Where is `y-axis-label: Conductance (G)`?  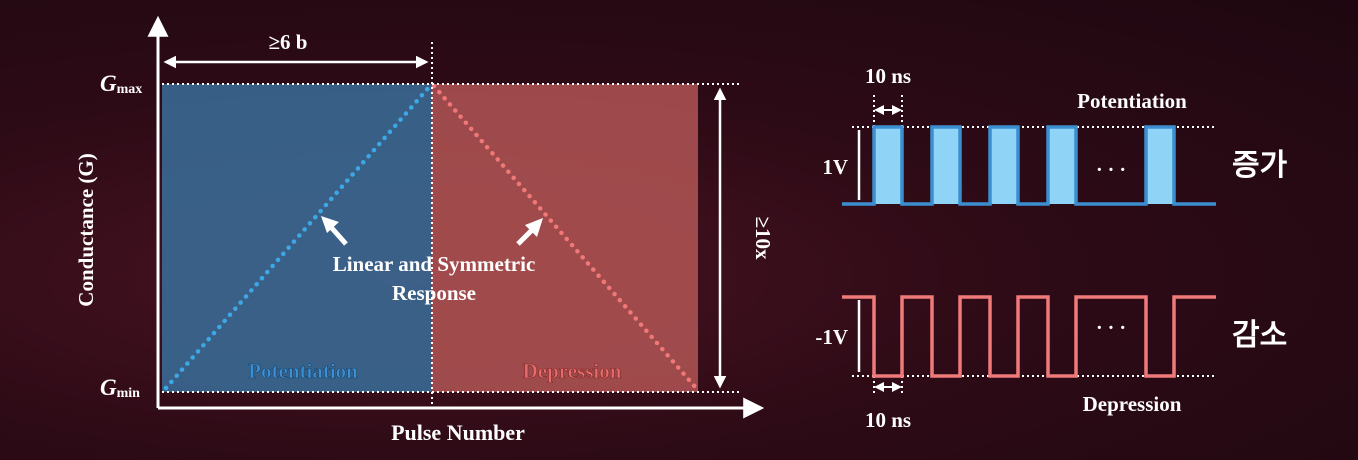
y-axis-label: Conductance (G) is located at coordinates (86, 229).